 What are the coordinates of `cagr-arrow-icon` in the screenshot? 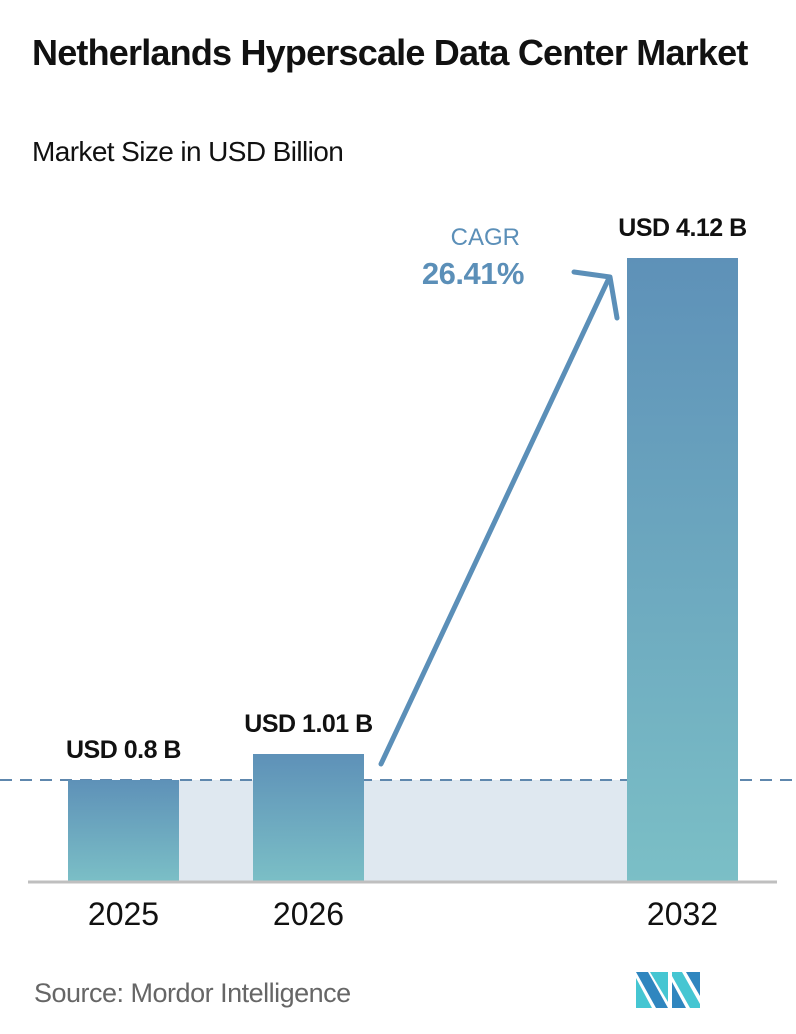 It's located at (499, 518).